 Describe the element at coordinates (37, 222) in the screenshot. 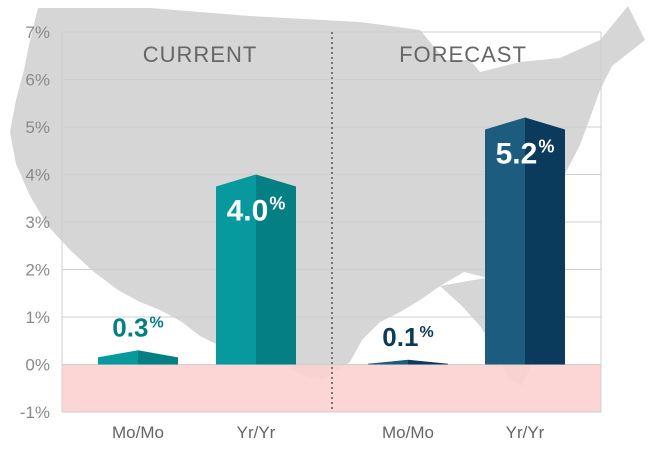

I see `y-tick-label: 3%` at that location.